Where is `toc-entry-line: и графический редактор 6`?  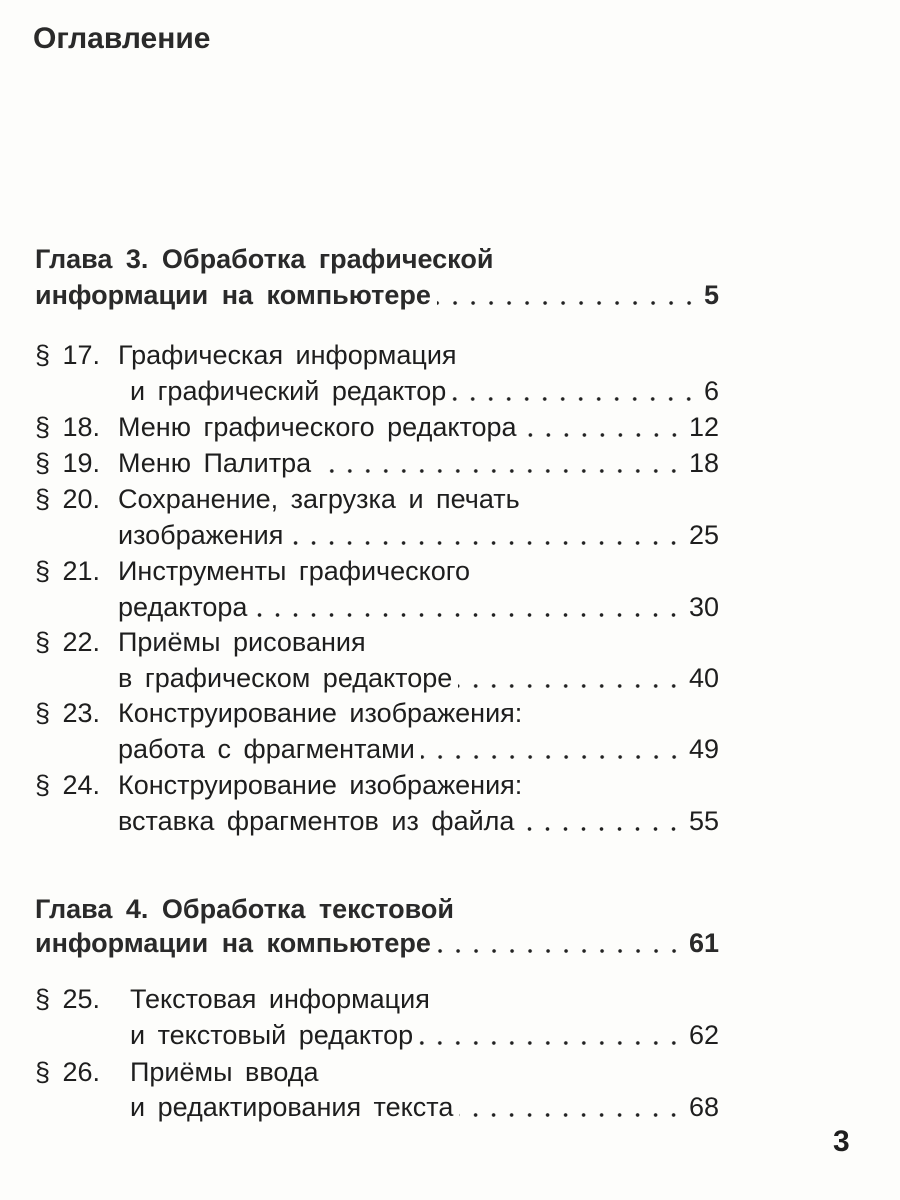
toc-entry-line: и графический редактор 6 is located at coordinates (377, 393).